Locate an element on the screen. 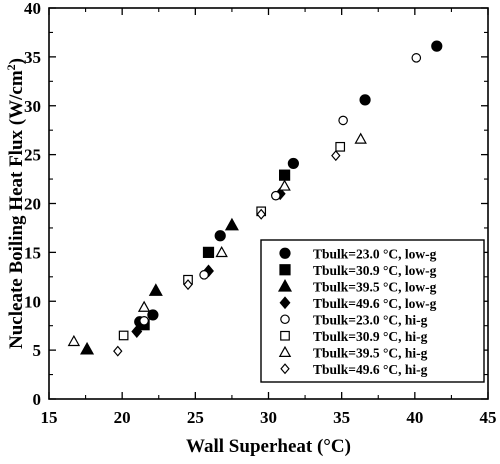 This screenshot has width=500, height=464. y-tick-label: 30 is located at coordinates (32, 106).